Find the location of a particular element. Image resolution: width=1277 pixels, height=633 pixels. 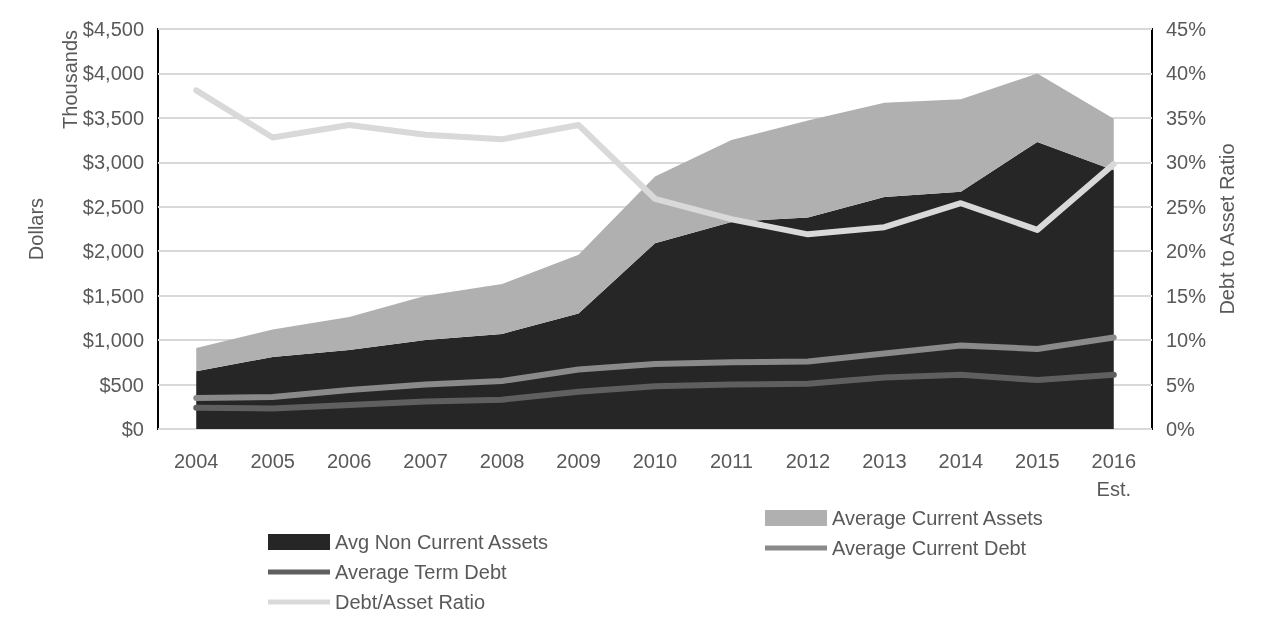

y2-tick-label: 5% is located at coordinates (1181, 384).